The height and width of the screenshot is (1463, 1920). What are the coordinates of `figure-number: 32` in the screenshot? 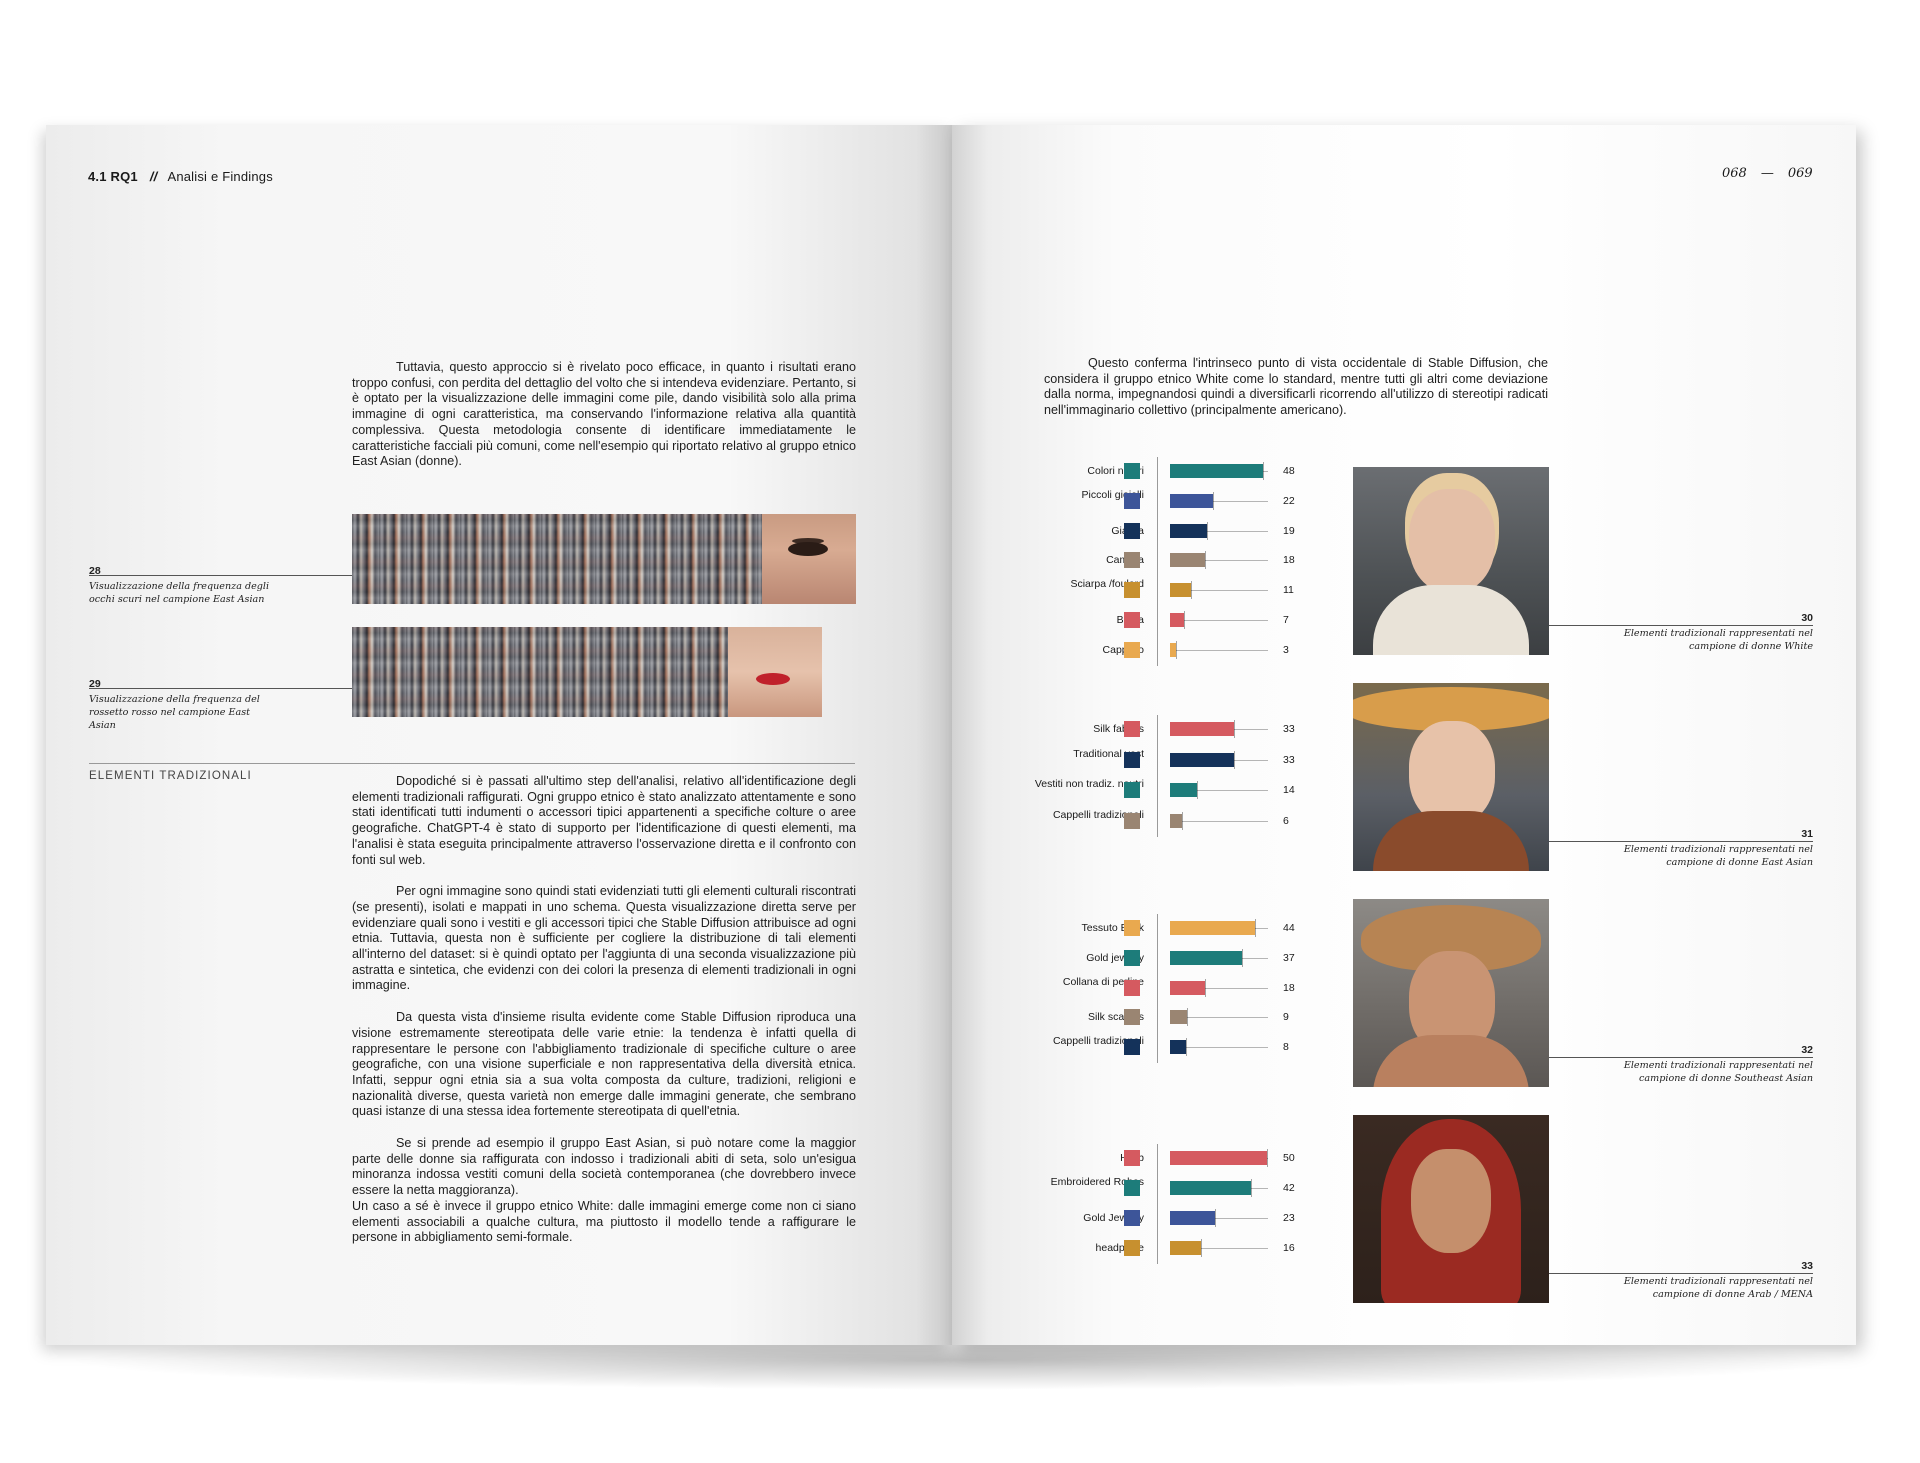 It's located at (1807, 1050).